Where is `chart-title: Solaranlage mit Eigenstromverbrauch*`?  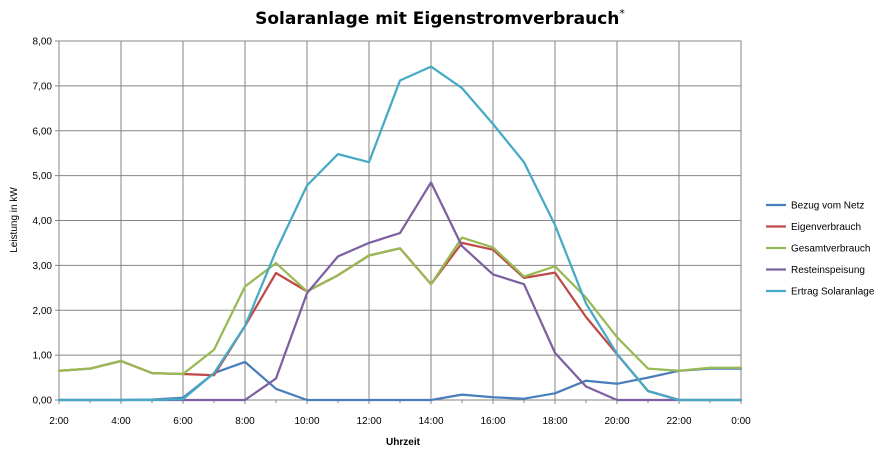
chart-title: Solaranlage mit Eigenstromverbrauch* is located at coordinates (440, 18).